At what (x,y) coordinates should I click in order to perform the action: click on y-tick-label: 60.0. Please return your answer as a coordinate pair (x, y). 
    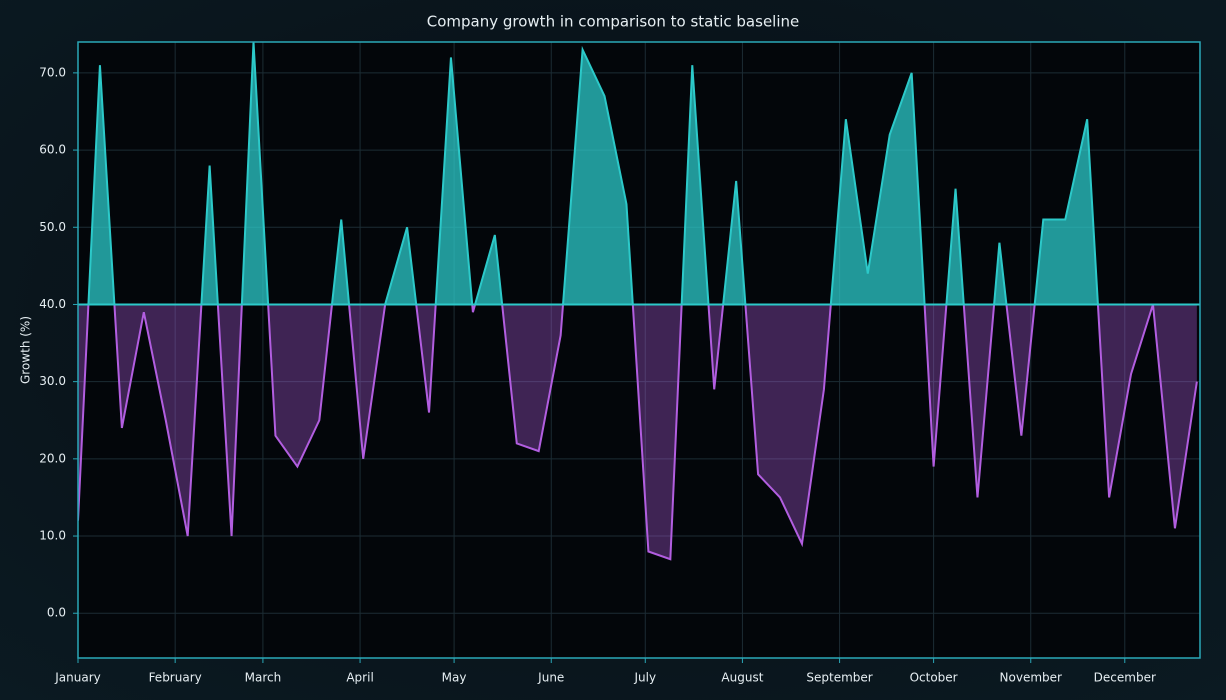
    Looking at the image, I should click on (52, 150).